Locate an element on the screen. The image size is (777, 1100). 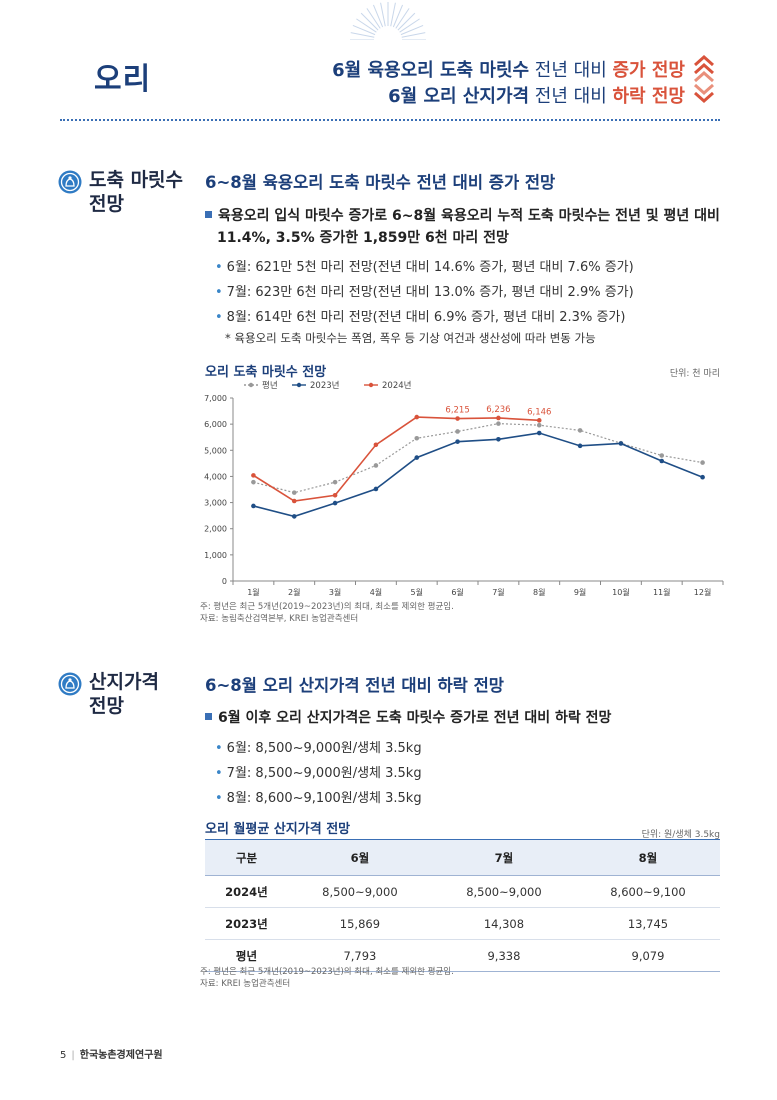
square-bullet-icon is located at coordinates (208, 716).